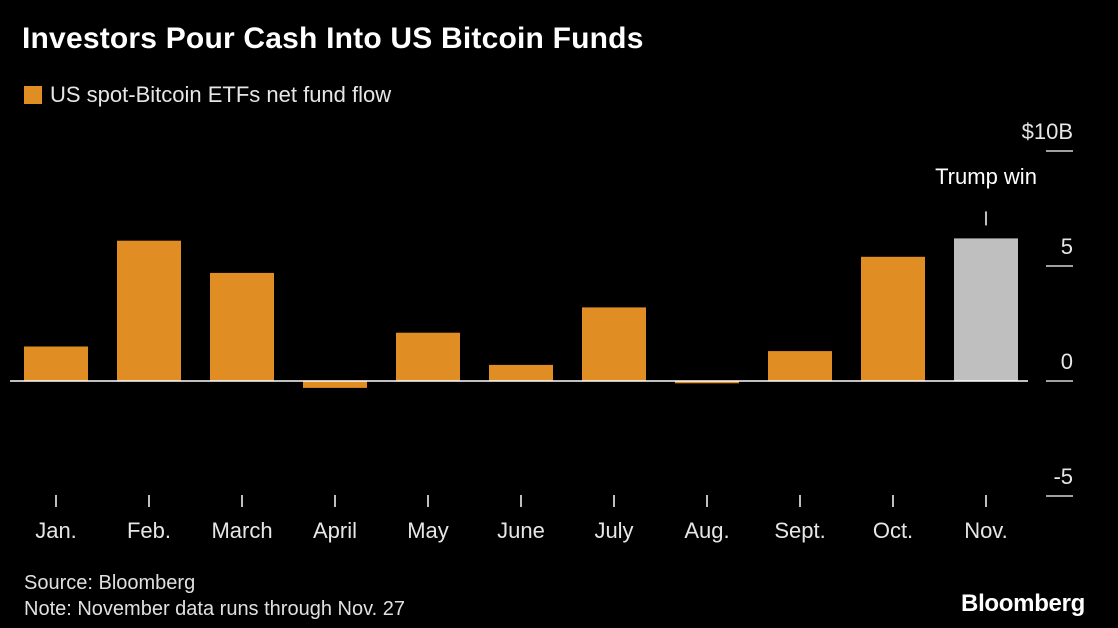 Image resolution: width=1118 pixels, height=628 pixels. Describe the element at coordinates (110, 583) in the screenshot. I see `source-text: Source: Bloomberg` at that location.